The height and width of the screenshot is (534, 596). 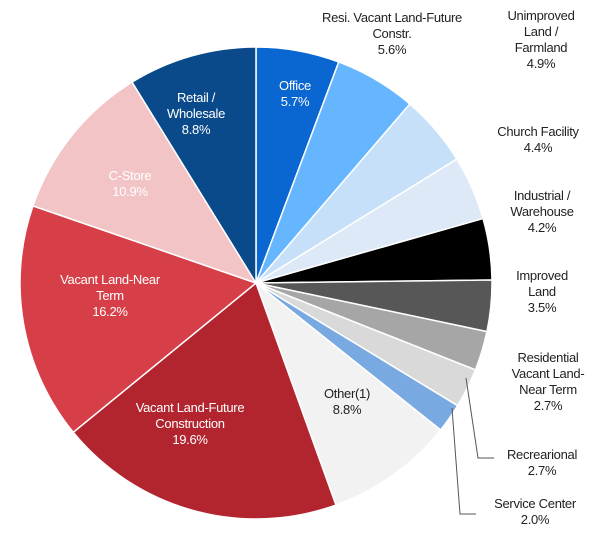 What do you see at coordinates (190, 439) in the screenshot?
I see `slice-value: 19.6%` at bounding box center [190, 439].